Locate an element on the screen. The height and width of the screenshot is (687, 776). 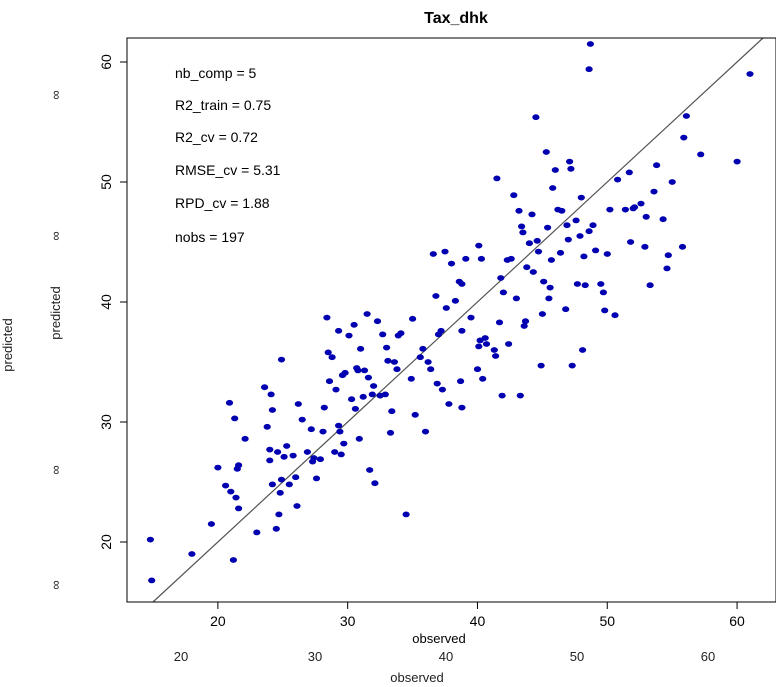
x-tick-label-50: 50 is located at coordinates (607, 621).